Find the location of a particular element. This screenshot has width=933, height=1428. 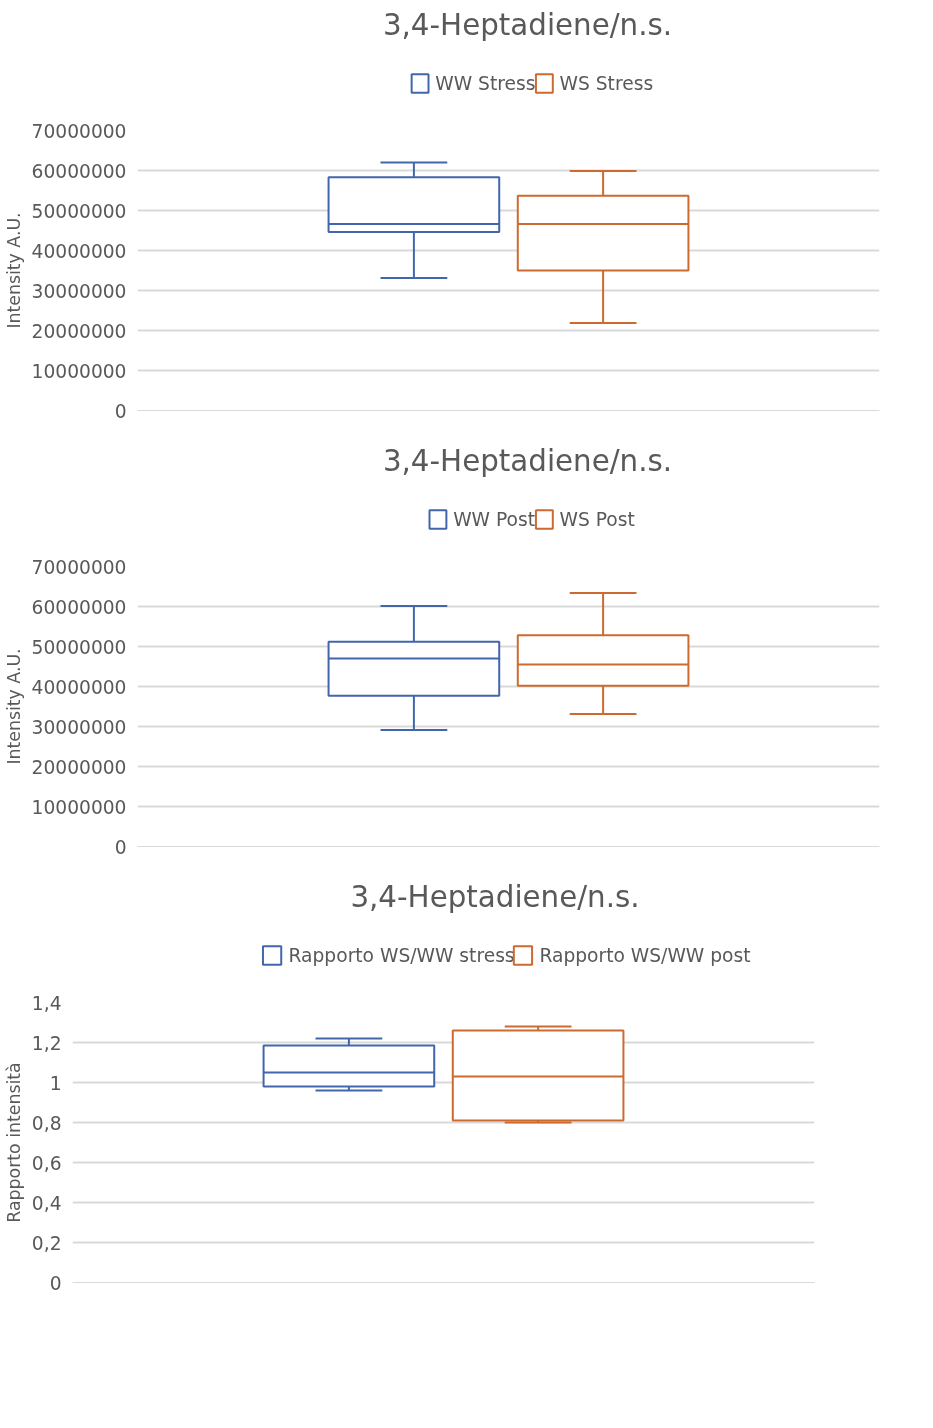

legend-label: Rapporto WS/WW stress is located at coordinates (401, 955).